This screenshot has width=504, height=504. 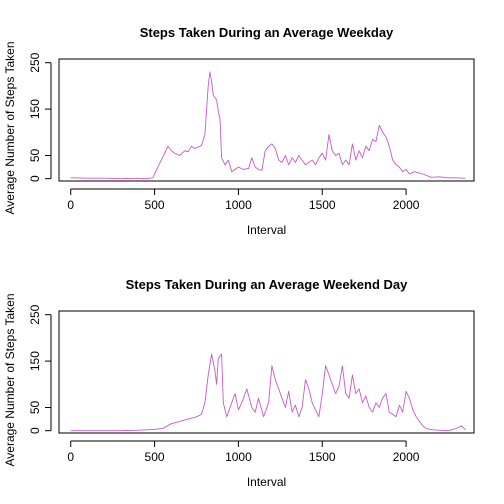 I want to click on chart-title: Steps Taken During an Average Weekday, so click(x=267, y=32).